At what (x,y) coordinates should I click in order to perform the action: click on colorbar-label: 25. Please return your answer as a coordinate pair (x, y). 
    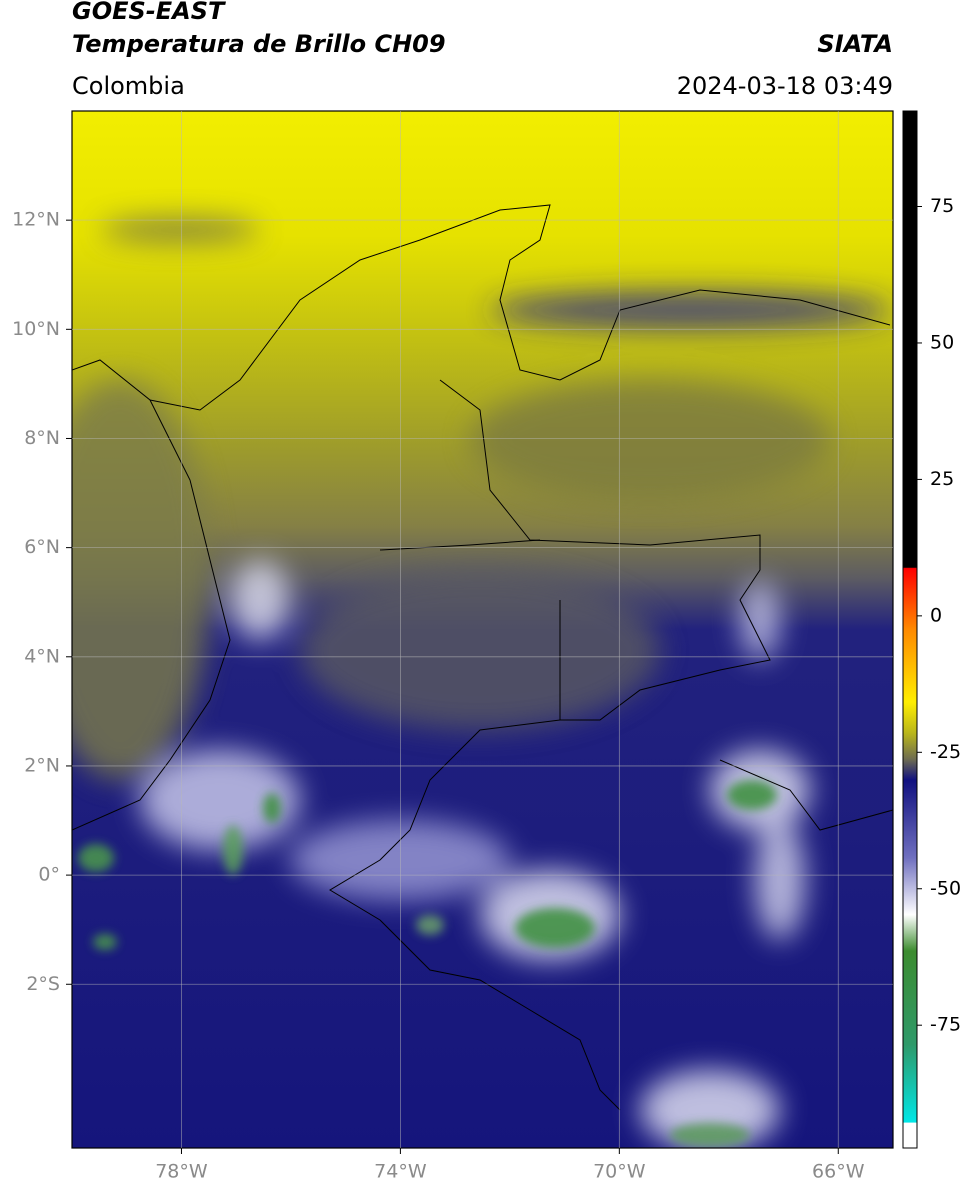
    Looking at the image, I should click on (942, 479).